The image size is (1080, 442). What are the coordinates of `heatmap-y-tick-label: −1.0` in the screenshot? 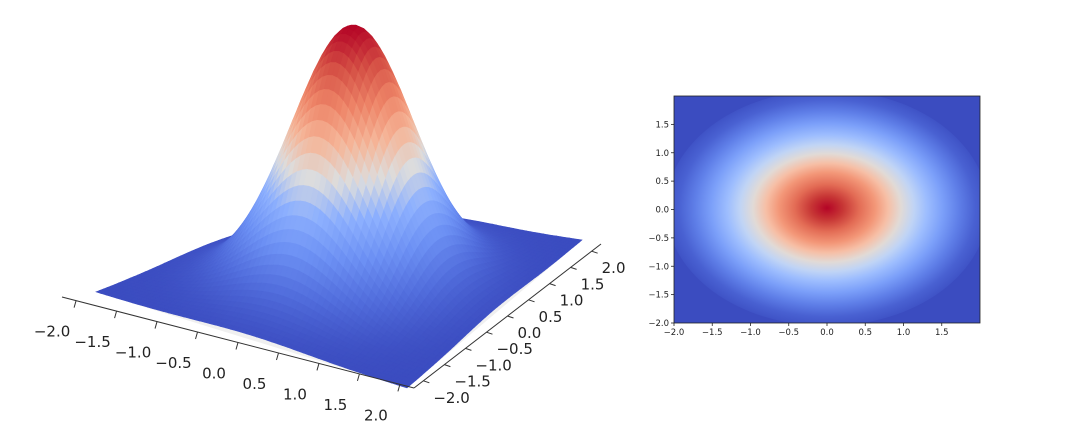 It's located at (658, 267).